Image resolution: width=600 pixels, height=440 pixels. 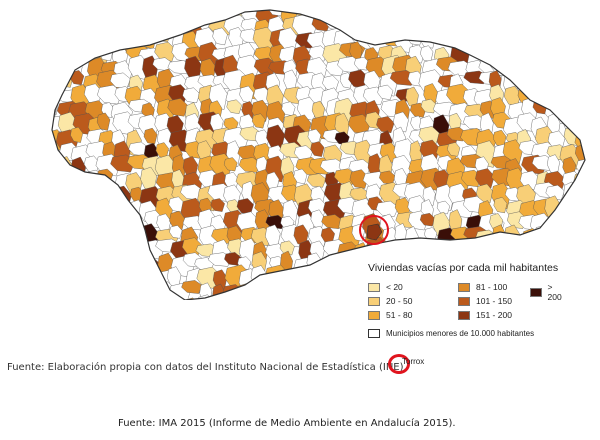 I want to click on legend-label: 20 - 50, so click(x=399, y=301).